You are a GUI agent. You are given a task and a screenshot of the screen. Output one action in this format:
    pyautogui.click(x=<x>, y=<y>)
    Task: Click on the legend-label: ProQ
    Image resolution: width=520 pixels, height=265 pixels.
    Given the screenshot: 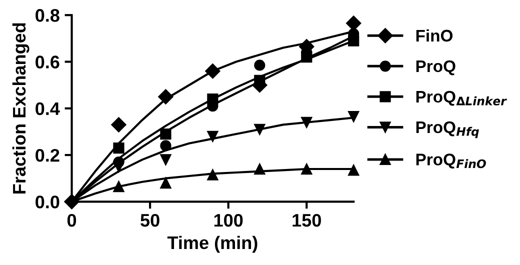 What is the action you would take?
    pyautogui.click(x=436, y=68)
    